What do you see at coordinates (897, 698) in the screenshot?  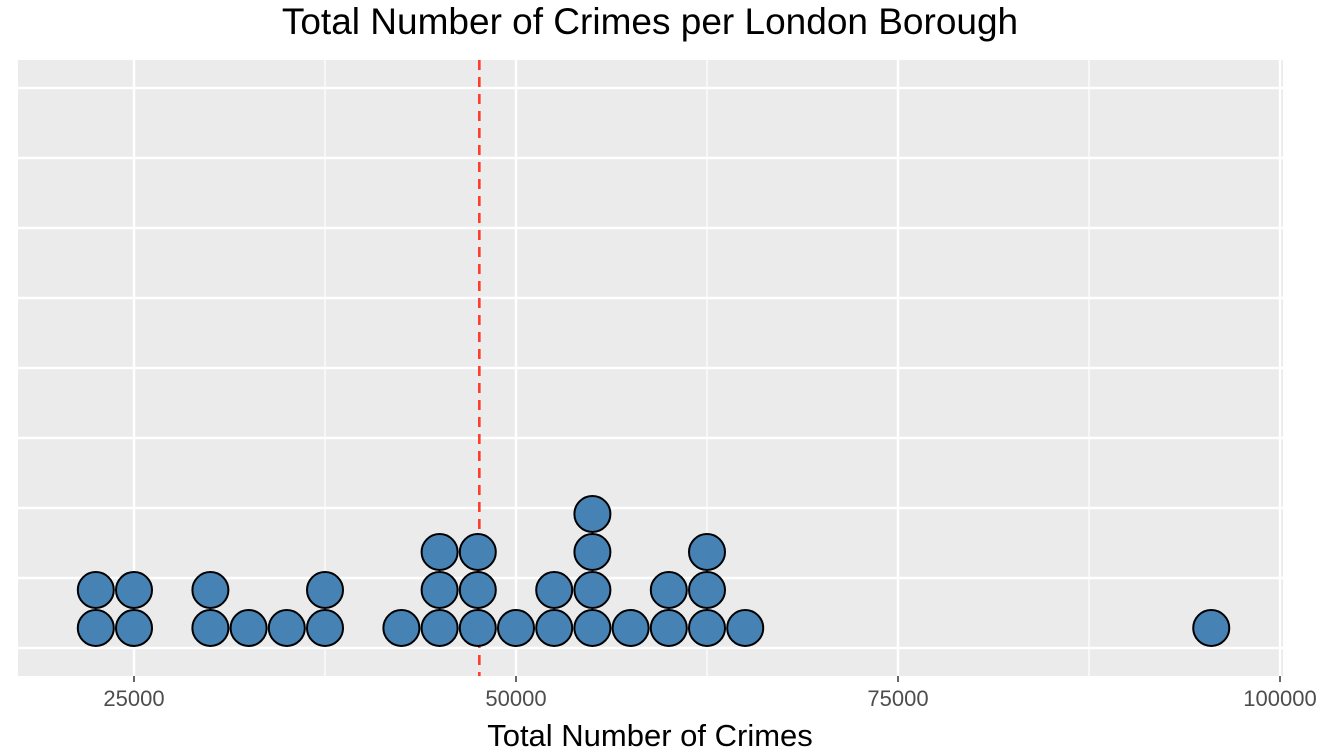 I see `x-tick-label: 75000` at bounding box center [897, 698].